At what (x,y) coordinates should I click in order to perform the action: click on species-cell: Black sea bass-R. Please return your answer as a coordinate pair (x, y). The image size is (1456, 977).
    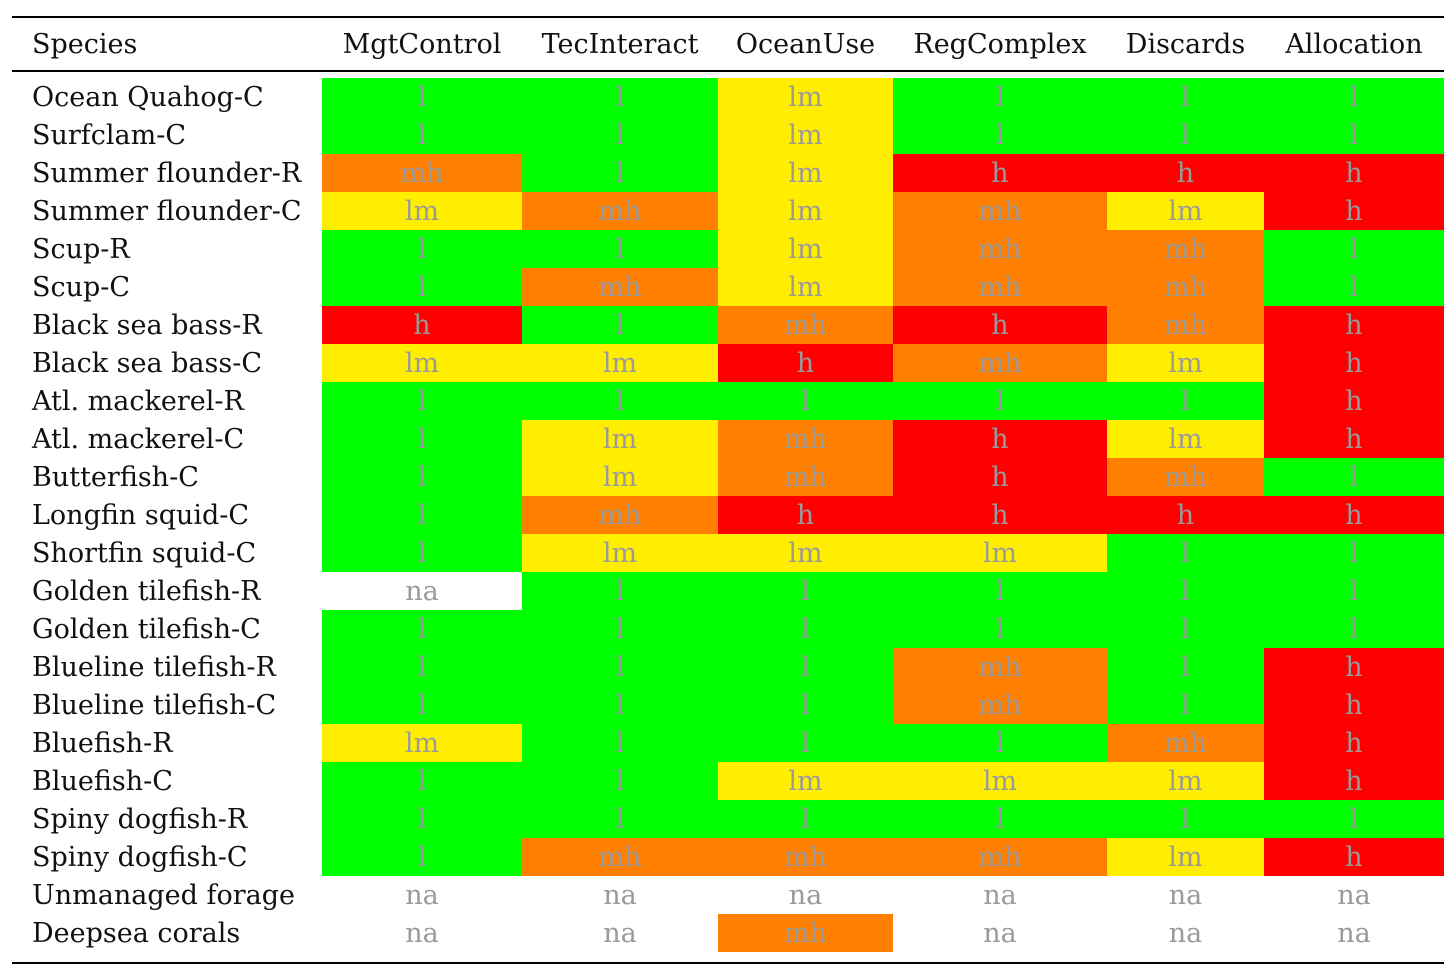
    Looking at the image, I should click on (167, 325).